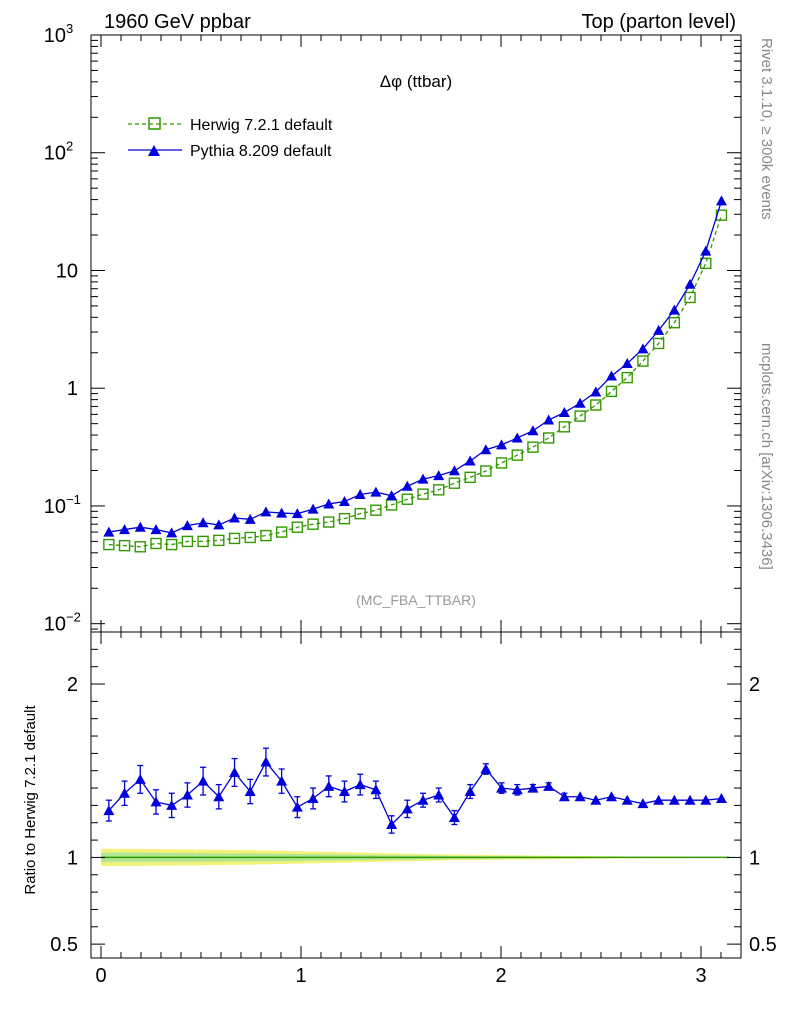 Image resolution: width=786 pixels, height=1029 pixels. I want to click on main-ytick-label: 1, so click(72, 389).